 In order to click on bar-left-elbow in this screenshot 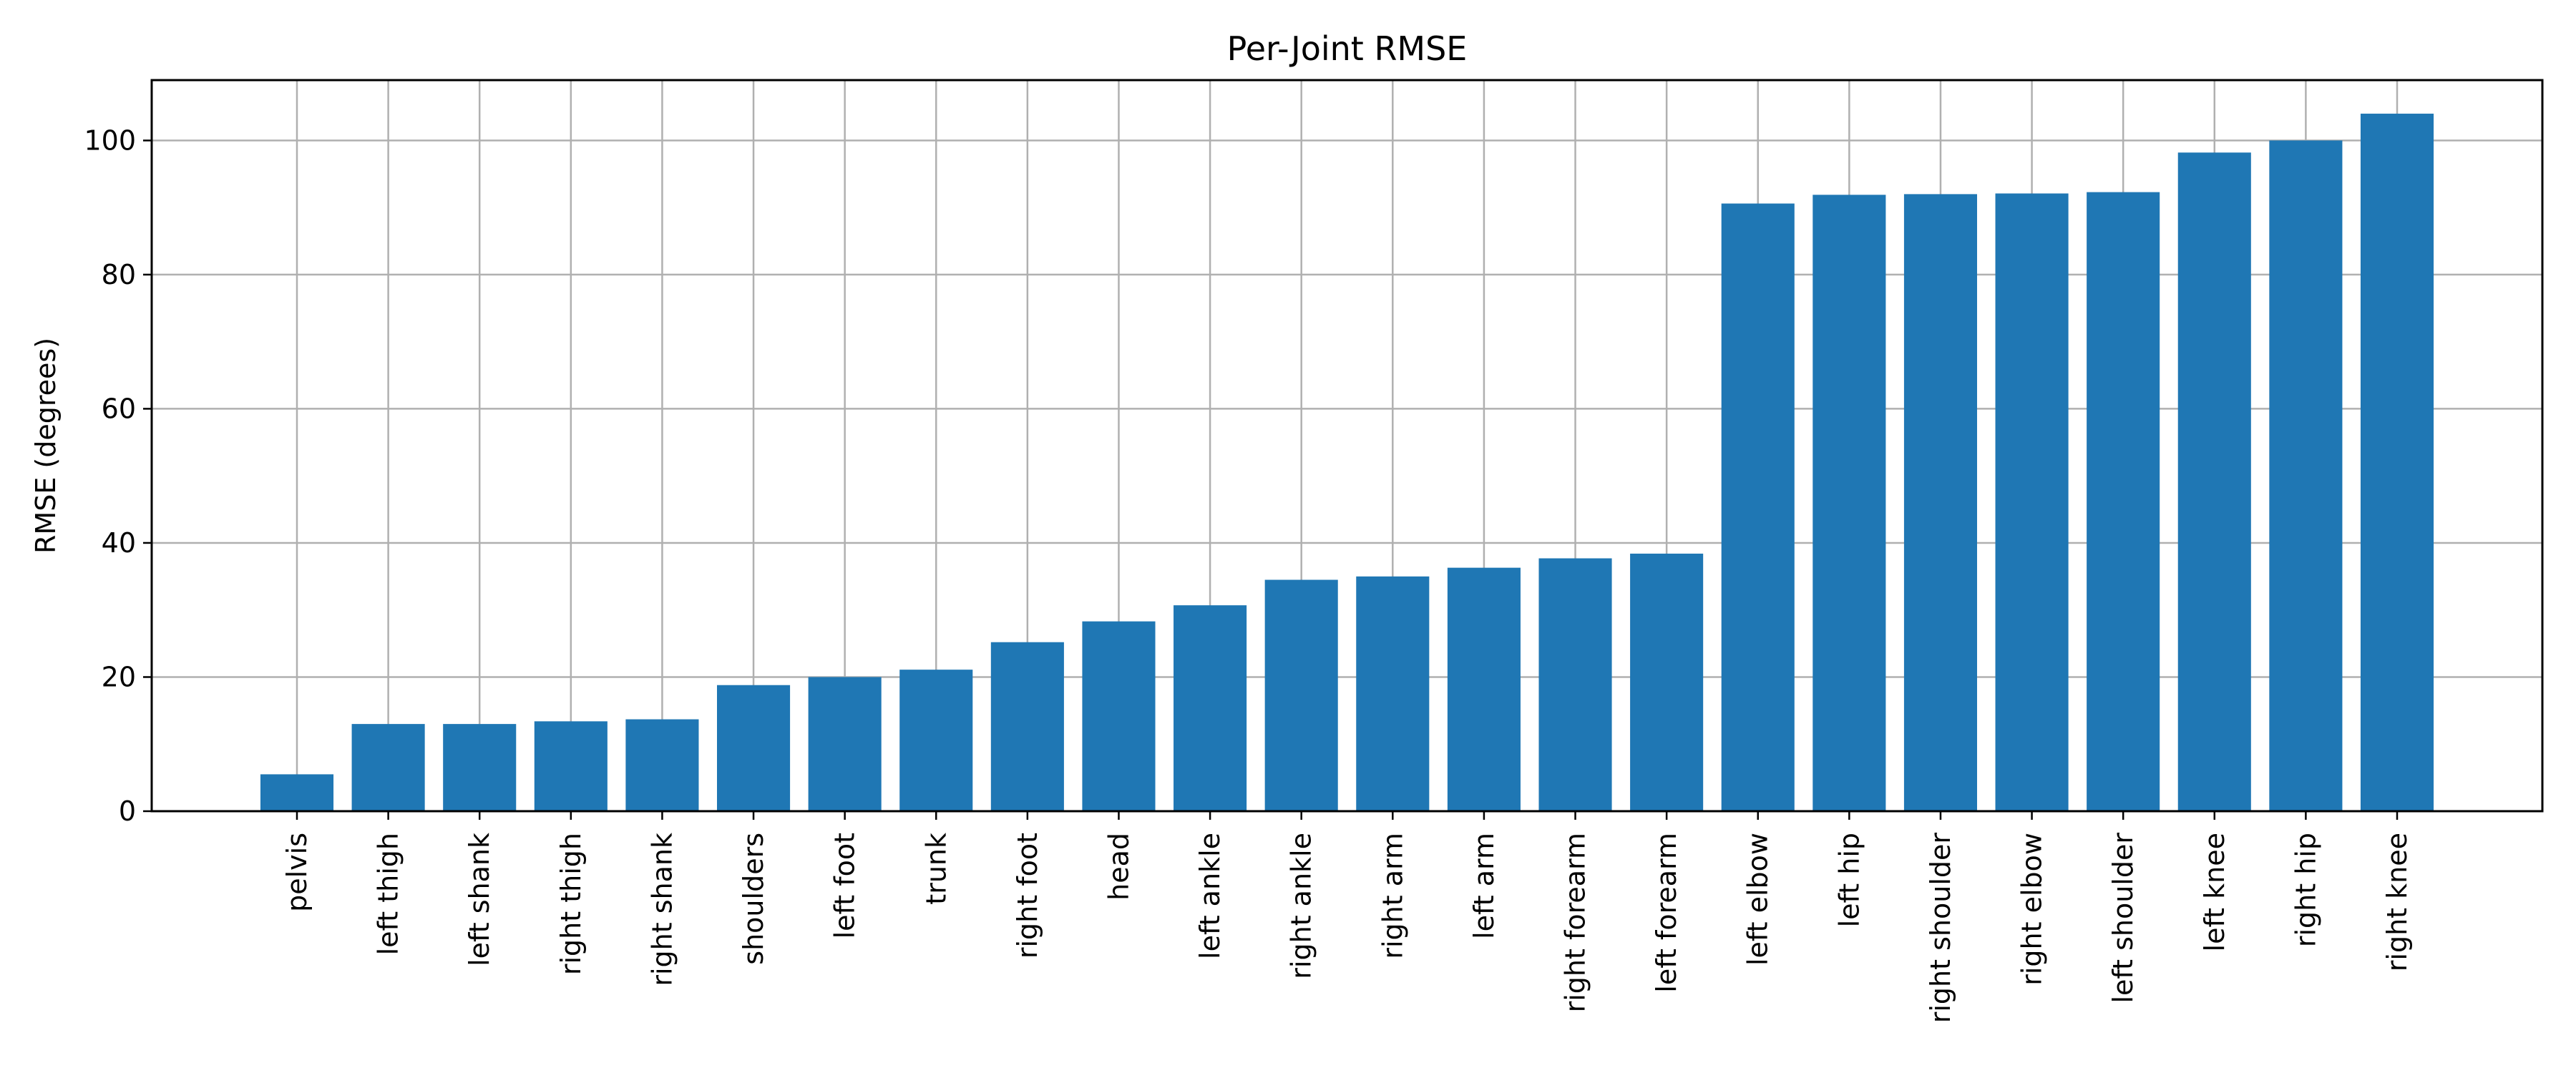, I will do `click(1758, 507)`.